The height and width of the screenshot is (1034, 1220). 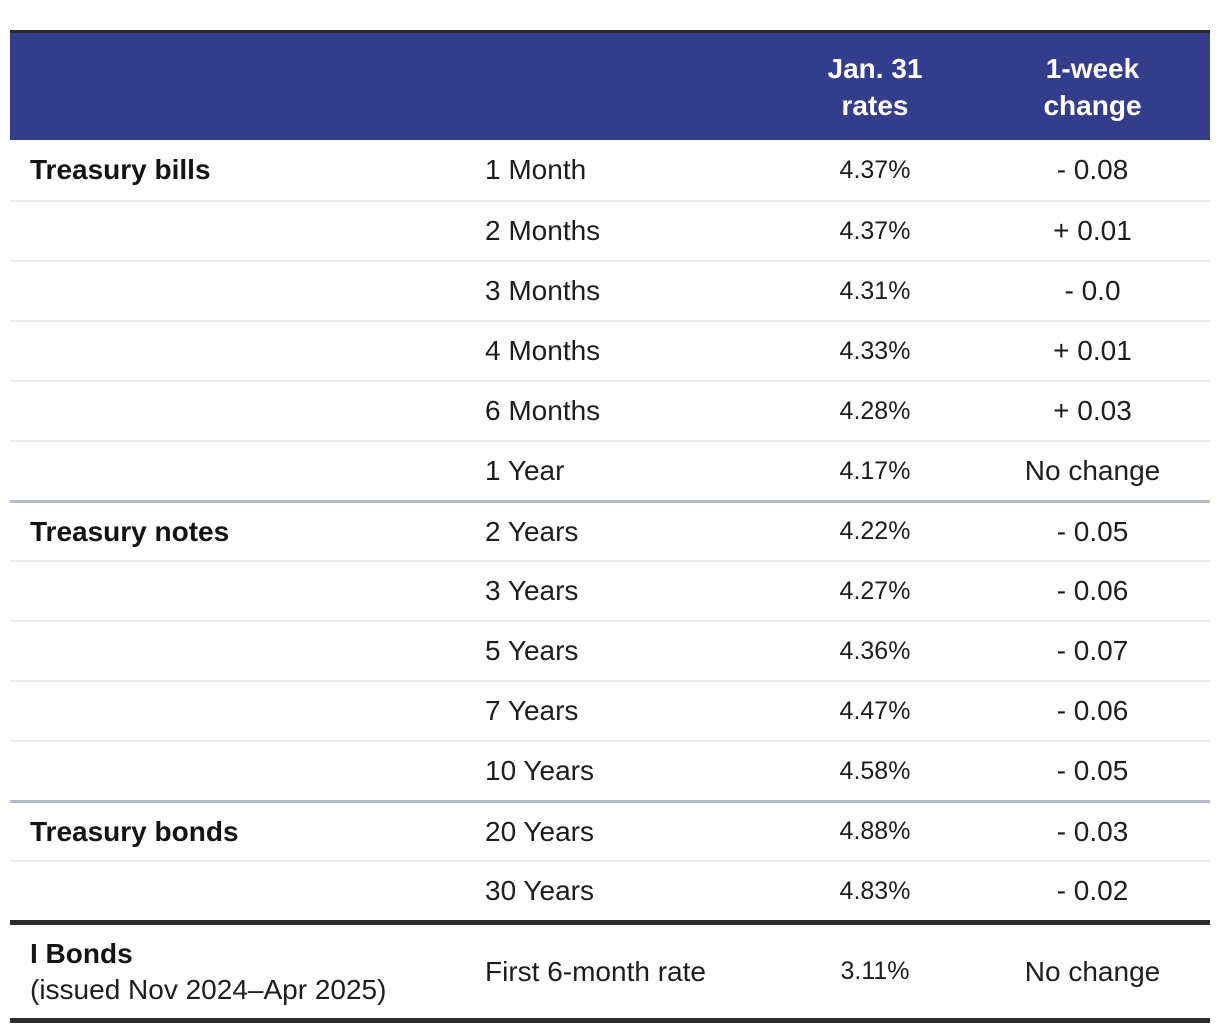 I want to click on section-label: Treasury bills, so click(x=120, y=169).